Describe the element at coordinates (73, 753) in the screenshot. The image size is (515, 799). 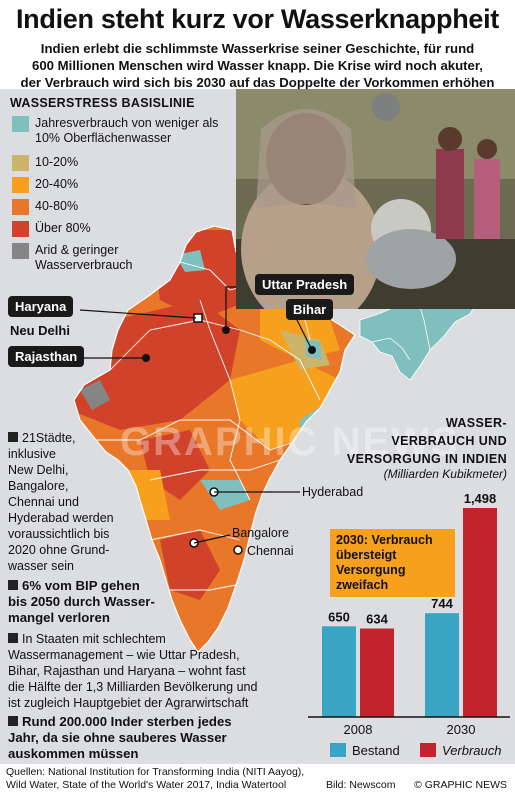
I see `fact-line: auskommen müssen` at that location.